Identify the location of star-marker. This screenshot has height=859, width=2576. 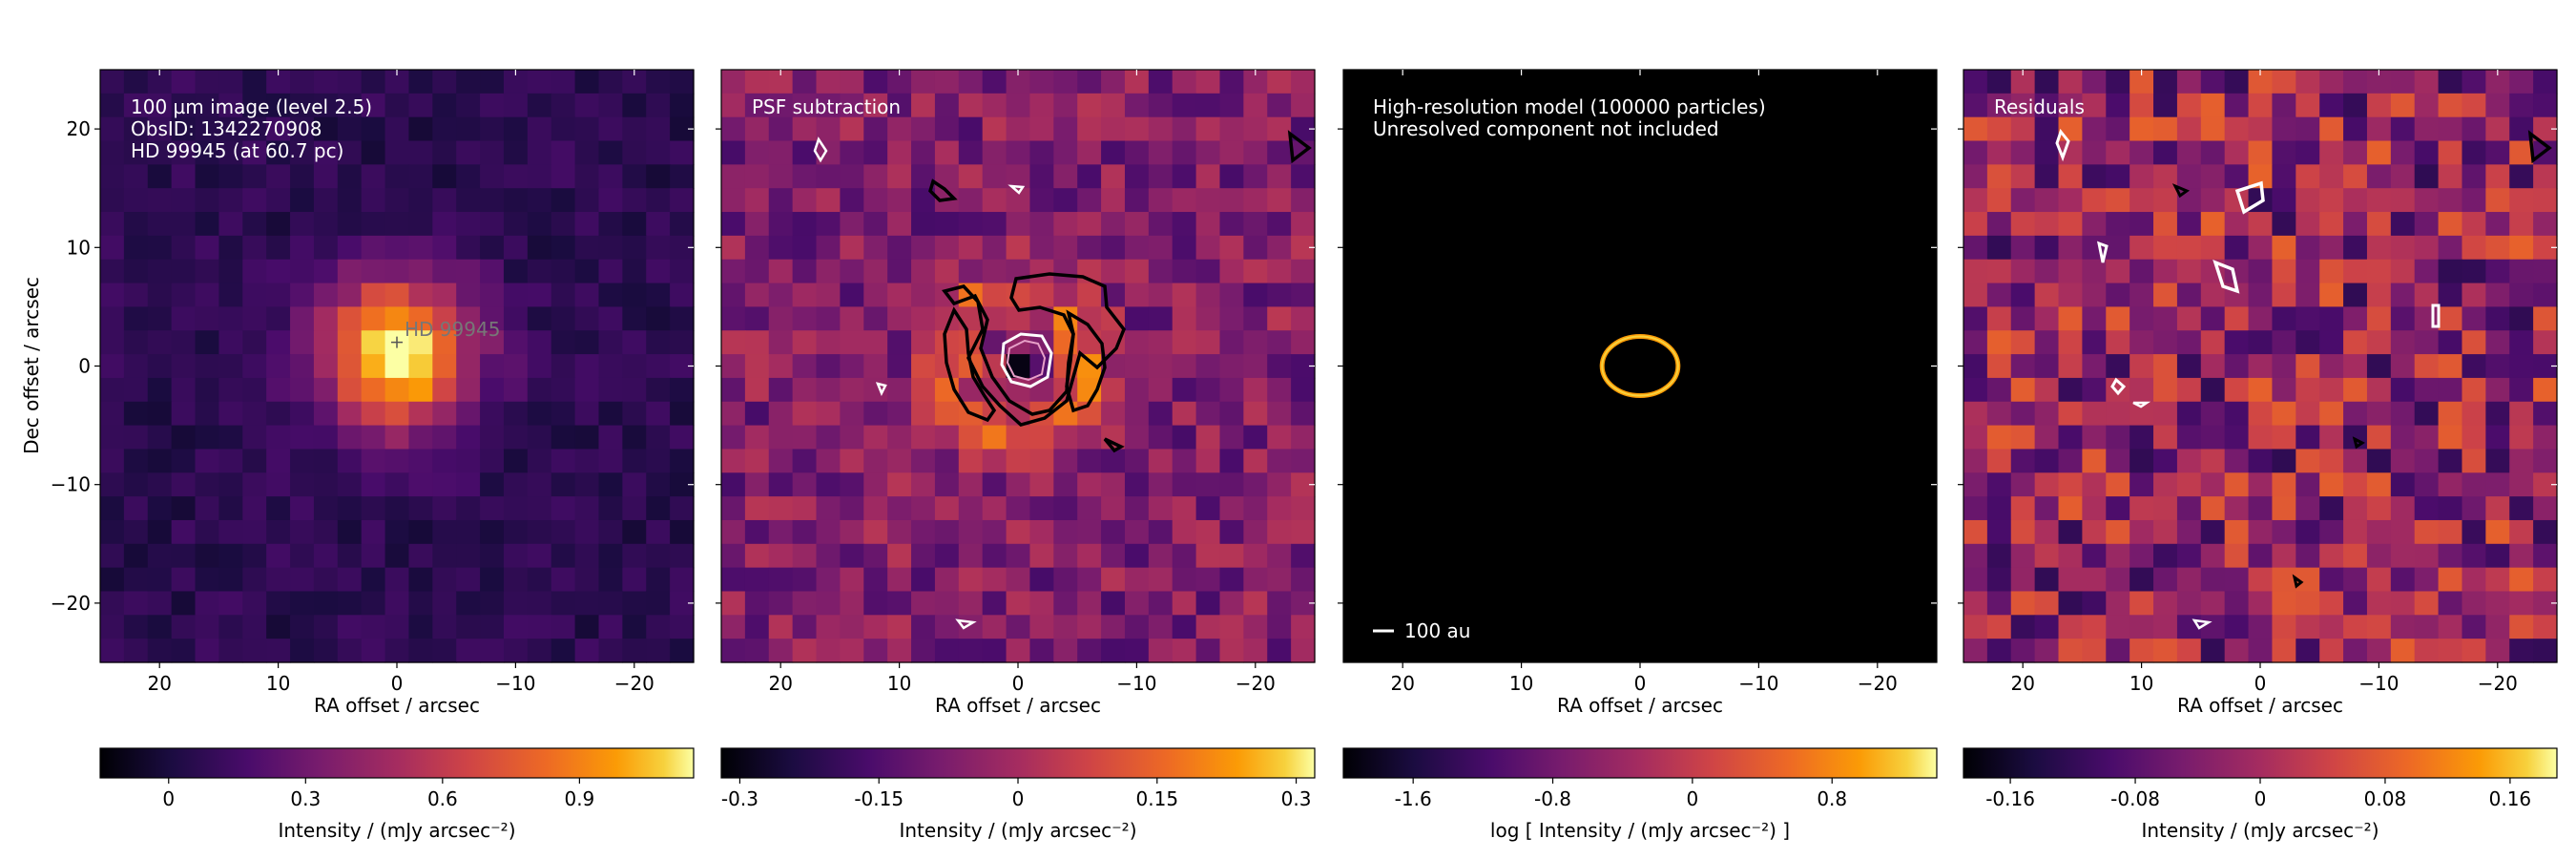
(397, 342).